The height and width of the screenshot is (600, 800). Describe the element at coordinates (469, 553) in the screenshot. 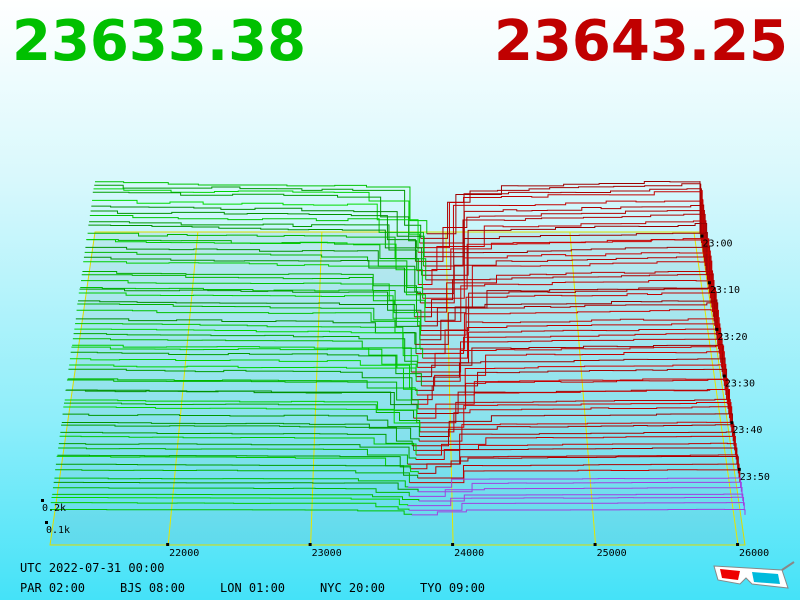

I see `price-tick-label: 24000` at that location.